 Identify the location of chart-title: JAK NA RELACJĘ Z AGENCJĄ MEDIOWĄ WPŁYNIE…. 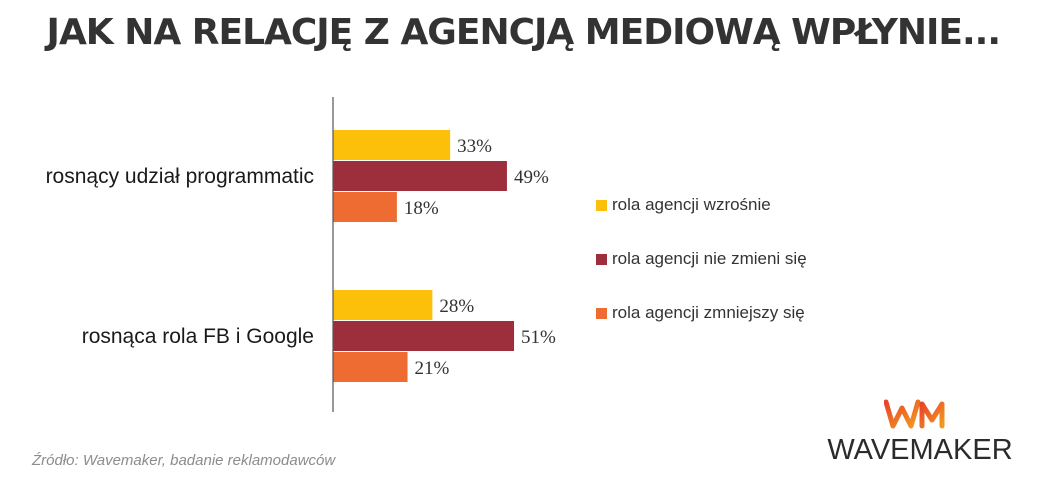
(523, 32).